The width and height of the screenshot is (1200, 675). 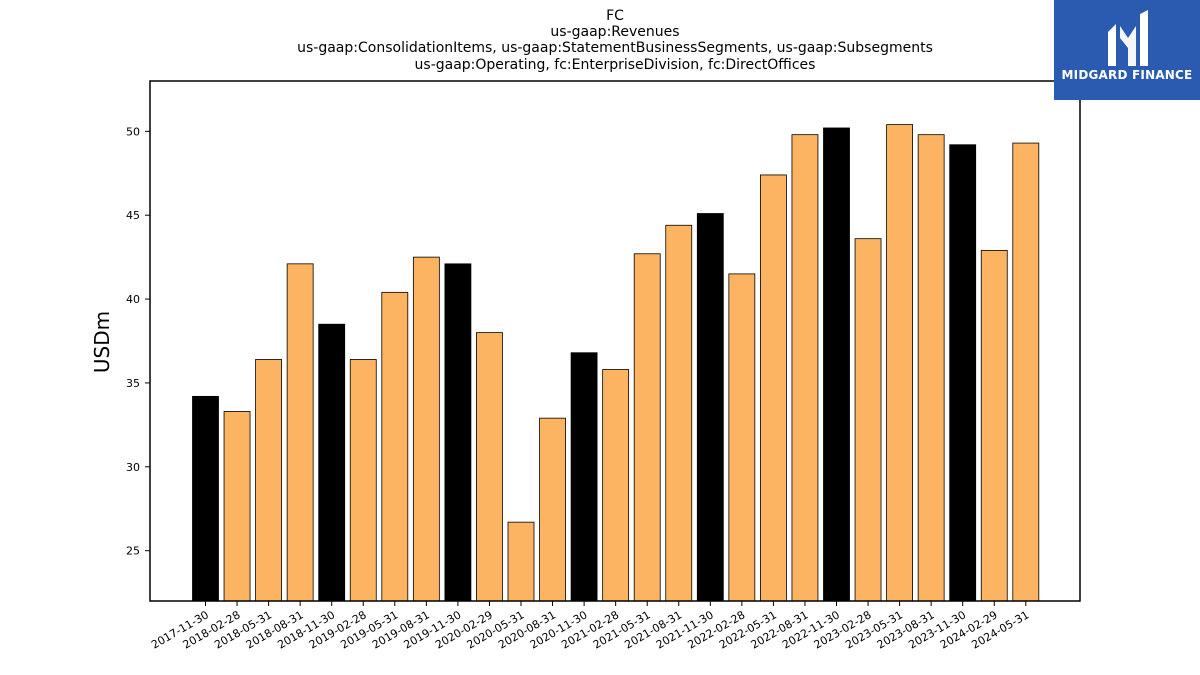 I want to click on logo-text: MIDGARD FINANCE, so click(x=1127, y=75).